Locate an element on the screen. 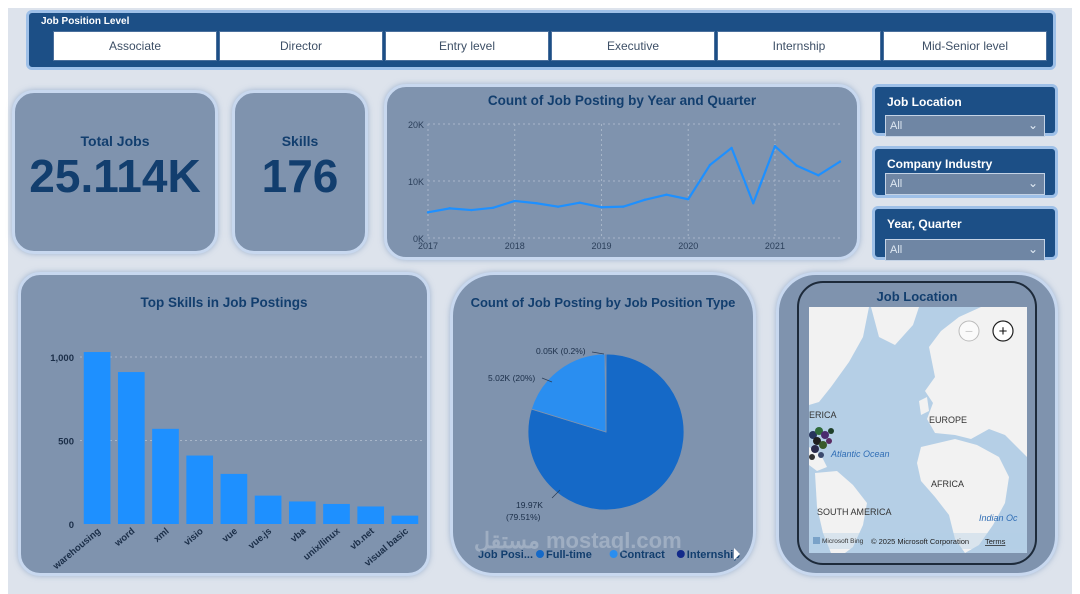 The height and width of the screenshot is (594, 1080). land-europe-asia is located at coordinates (976, 382).